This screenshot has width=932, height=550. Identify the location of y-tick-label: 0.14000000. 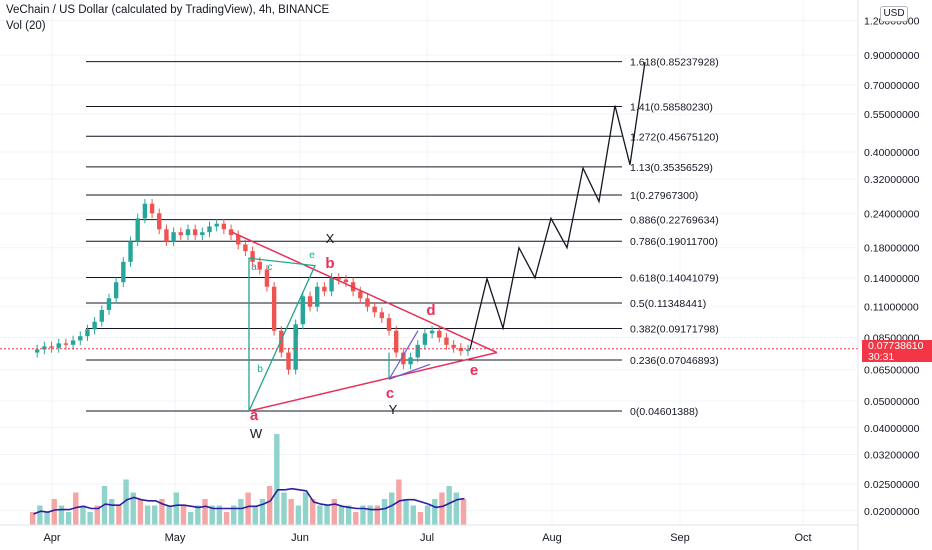
(892, 279).